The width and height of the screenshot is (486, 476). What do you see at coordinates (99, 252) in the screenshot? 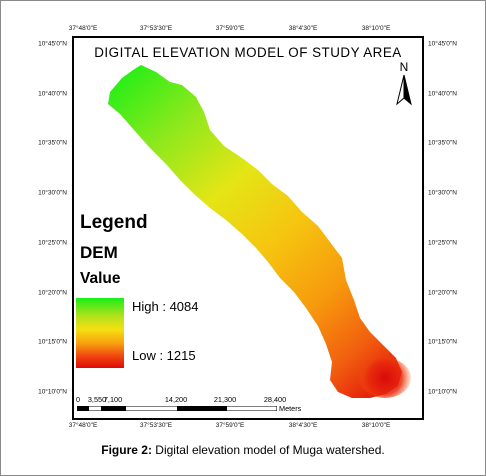
I see `legend-layer-name: DEM` at bounding box center [99, 252].